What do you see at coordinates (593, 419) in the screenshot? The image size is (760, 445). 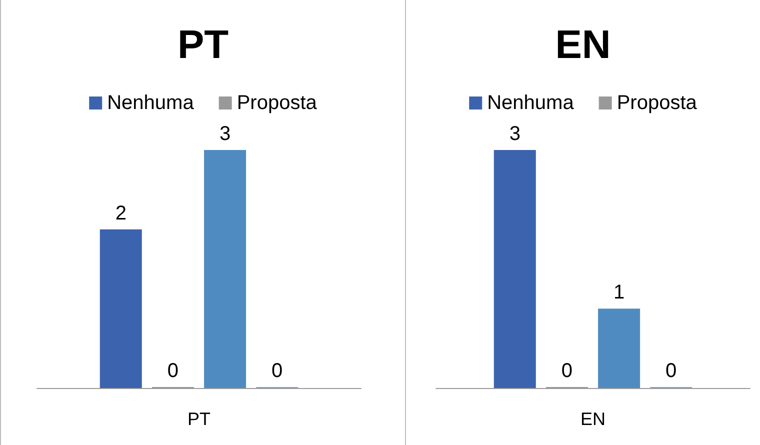 I see `text: EN` at bounding box center [593, 419].